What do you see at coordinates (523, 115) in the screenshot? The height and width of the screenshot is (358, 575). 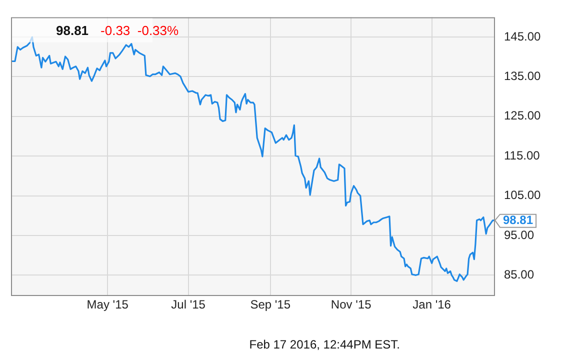 I see `y-tick-label: 125.00` at bounding box center [523, 115].